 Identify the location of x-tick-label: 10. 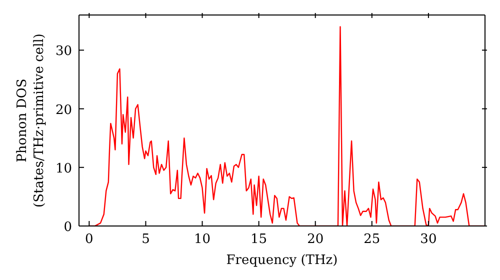
(202, 239).